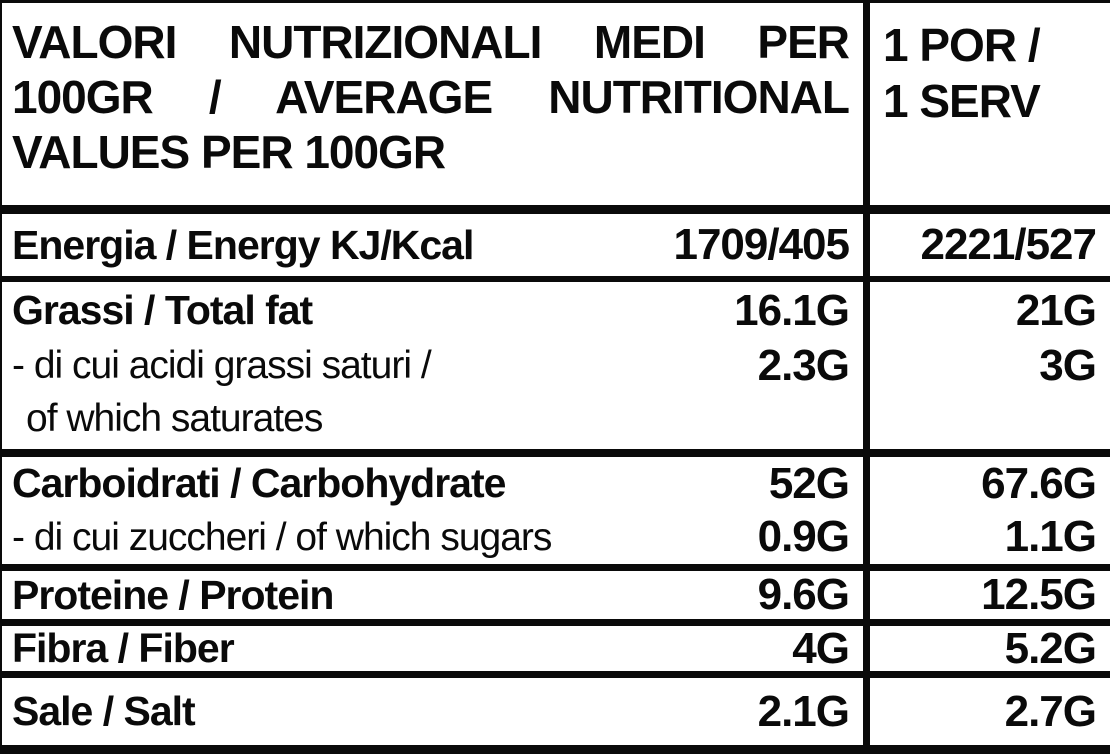  I want to click on carbohydrate-value-per-100g: 52G, so click(809, 483).